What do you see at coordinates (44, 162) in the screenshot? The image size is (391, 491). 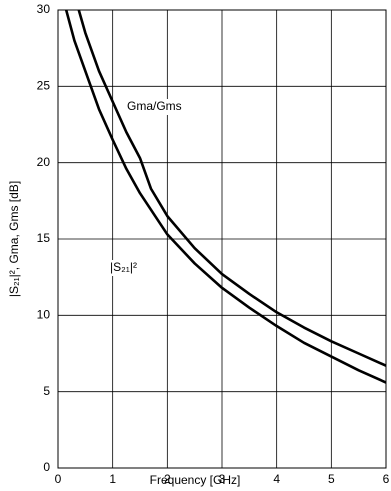 I see `y-tick-label: 20` at bounding box center [44, 162].